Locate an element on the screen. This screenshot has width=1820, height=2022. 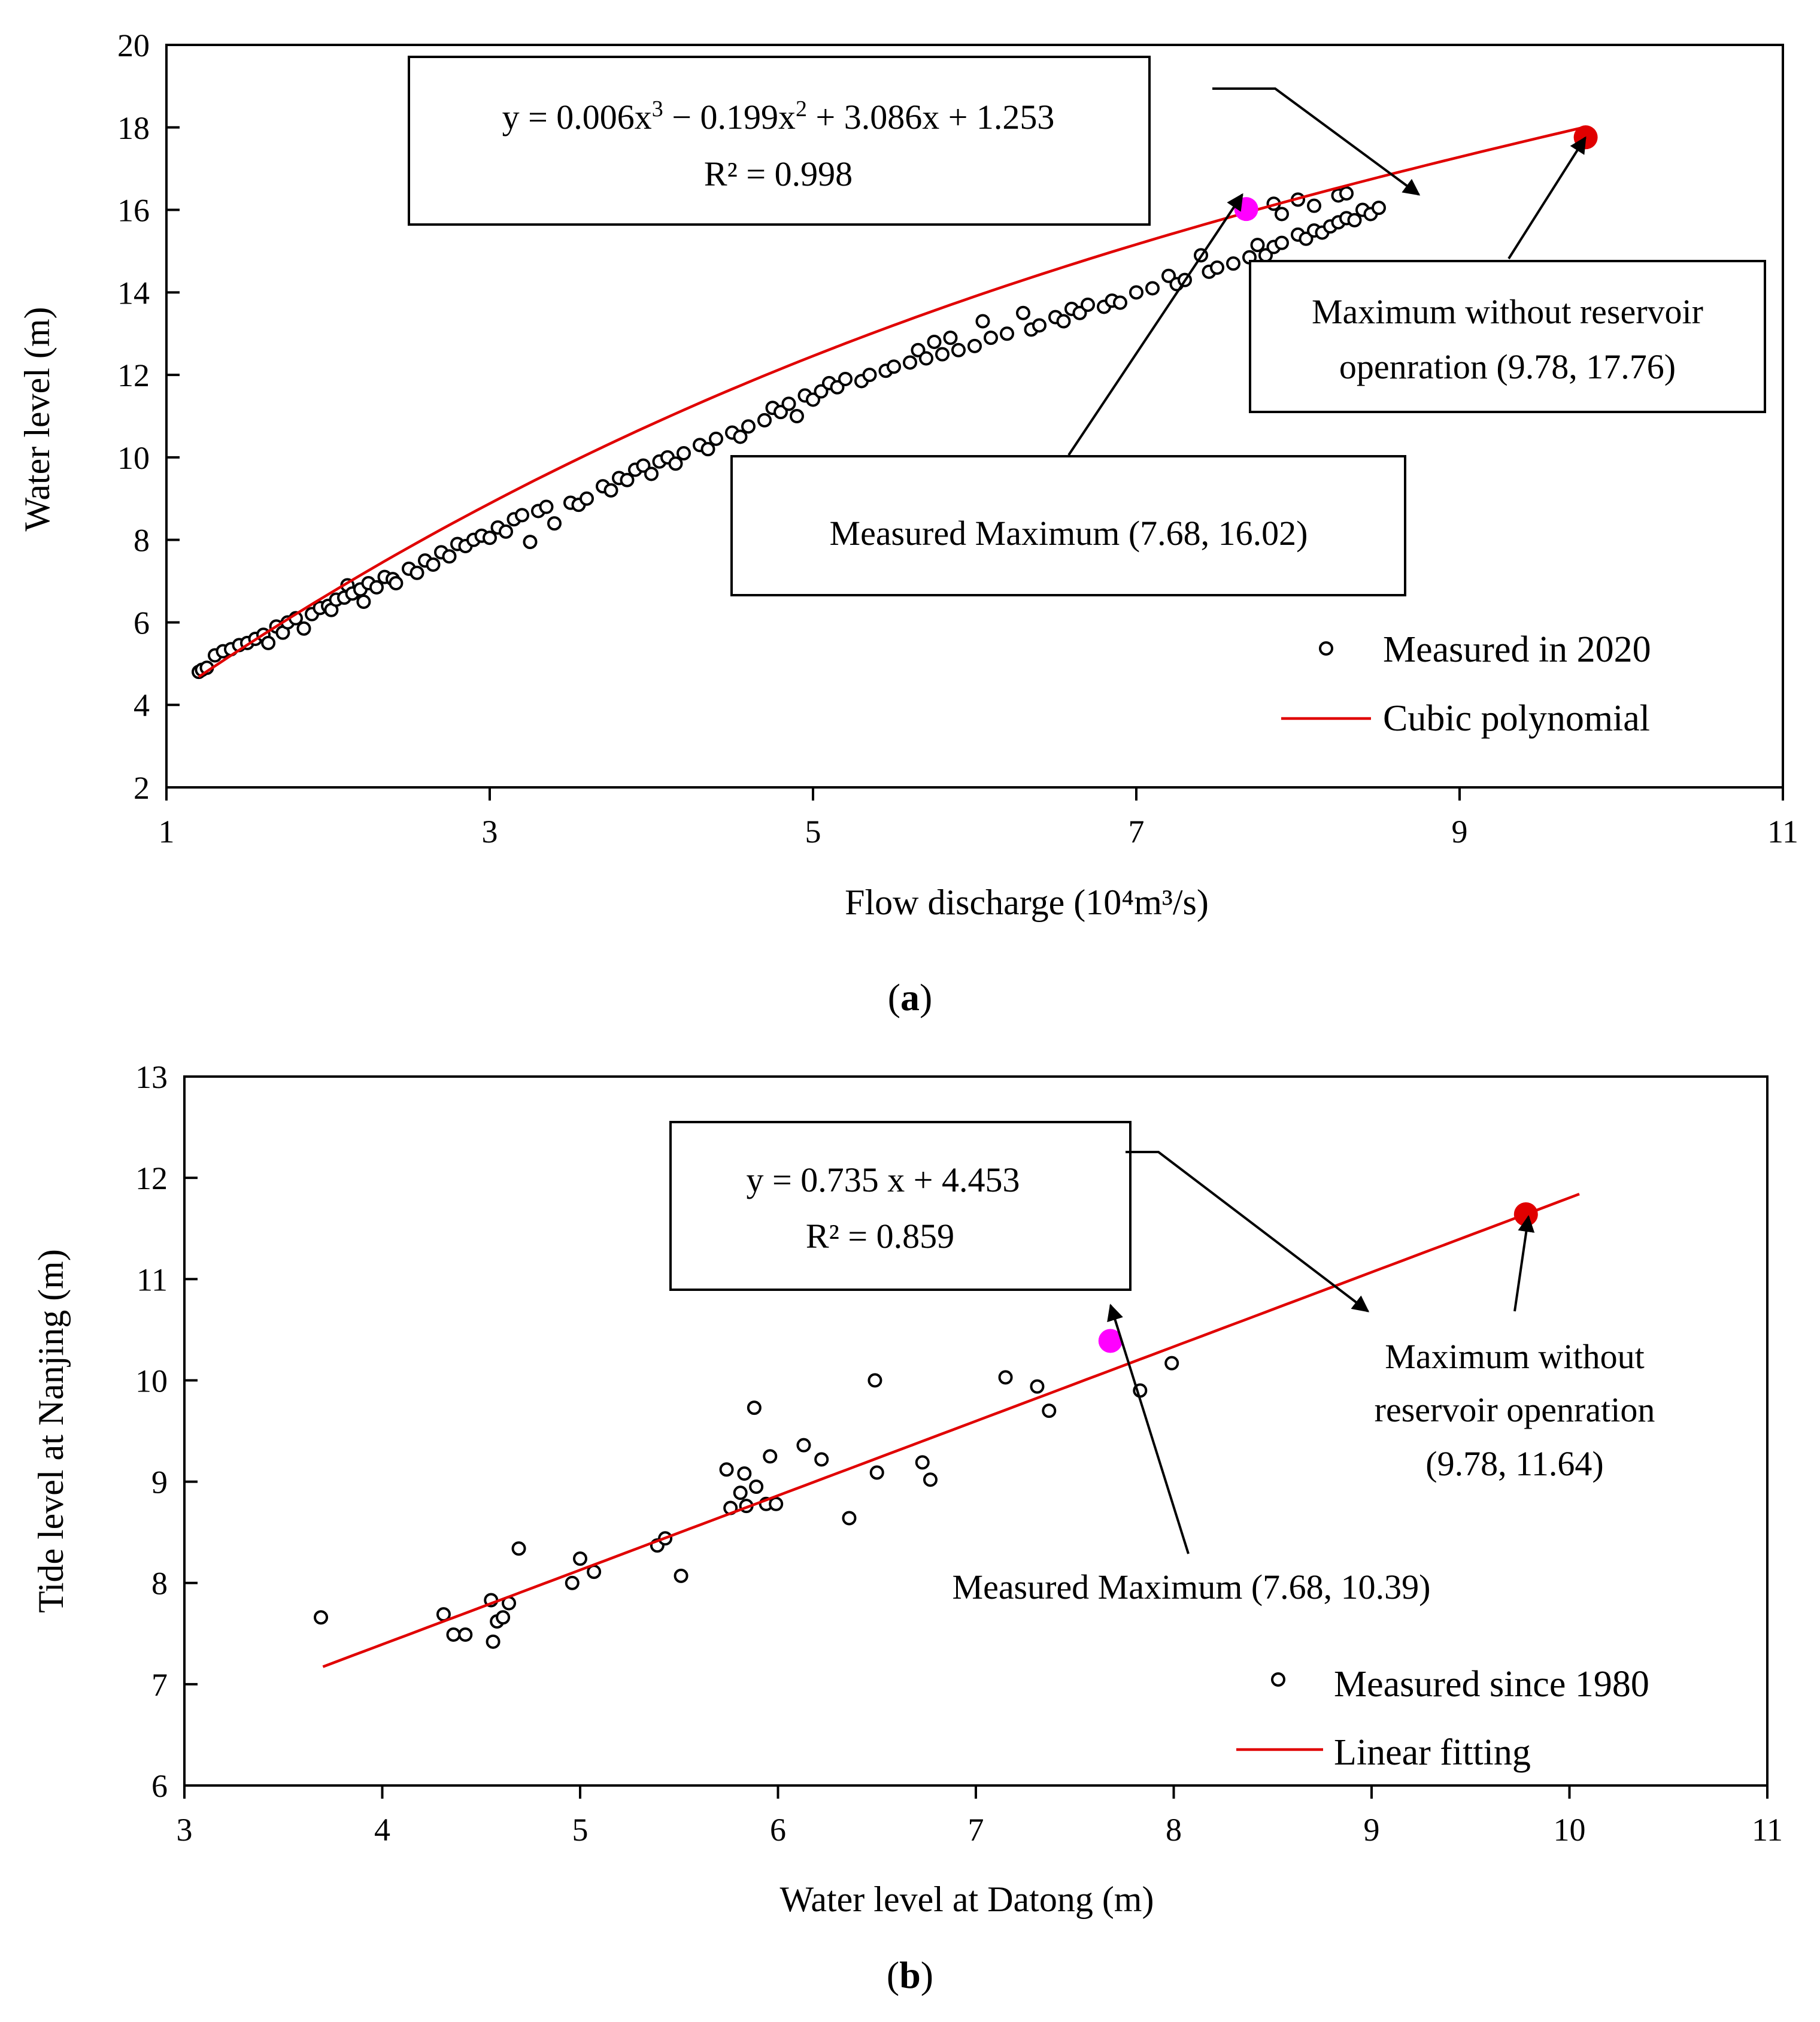
x-tick-label-b: 7 is located at coordinates (976, 1830).